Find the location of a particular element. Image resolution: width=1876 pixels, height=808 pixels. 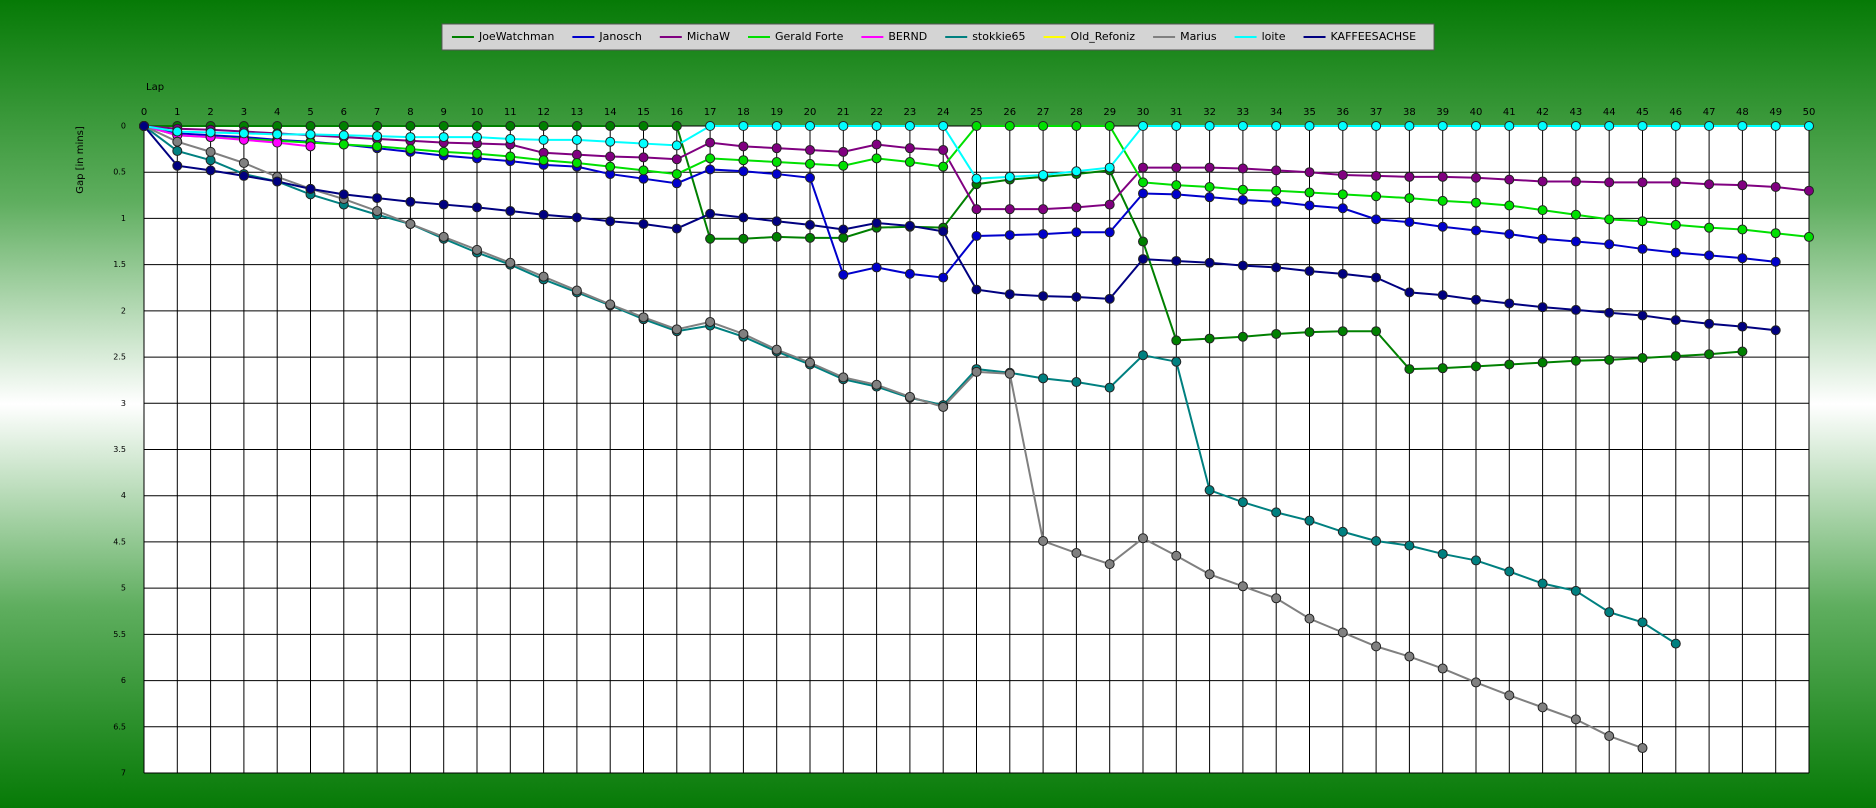

x-tick-label: 24 is located at coordinates (943, 112).